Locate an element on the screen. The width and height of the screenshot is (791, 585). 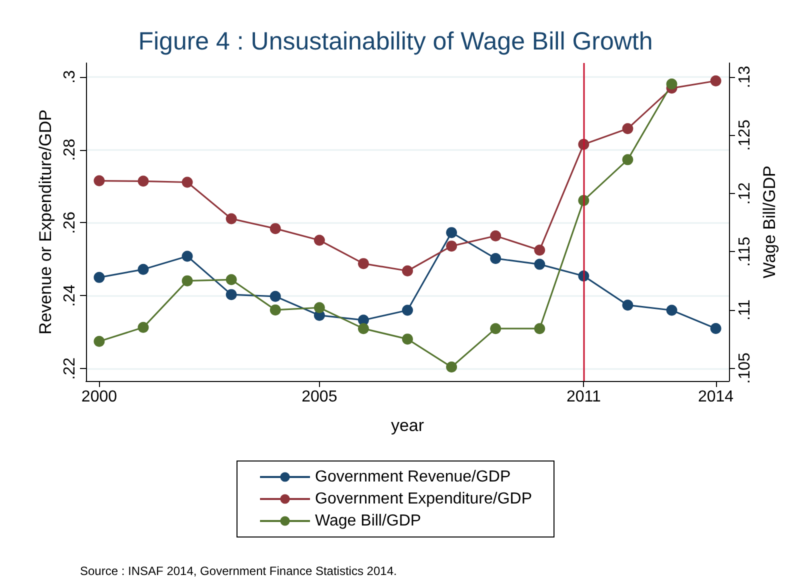
x-tick-label: 2014 is located at coordinates (716, 397).